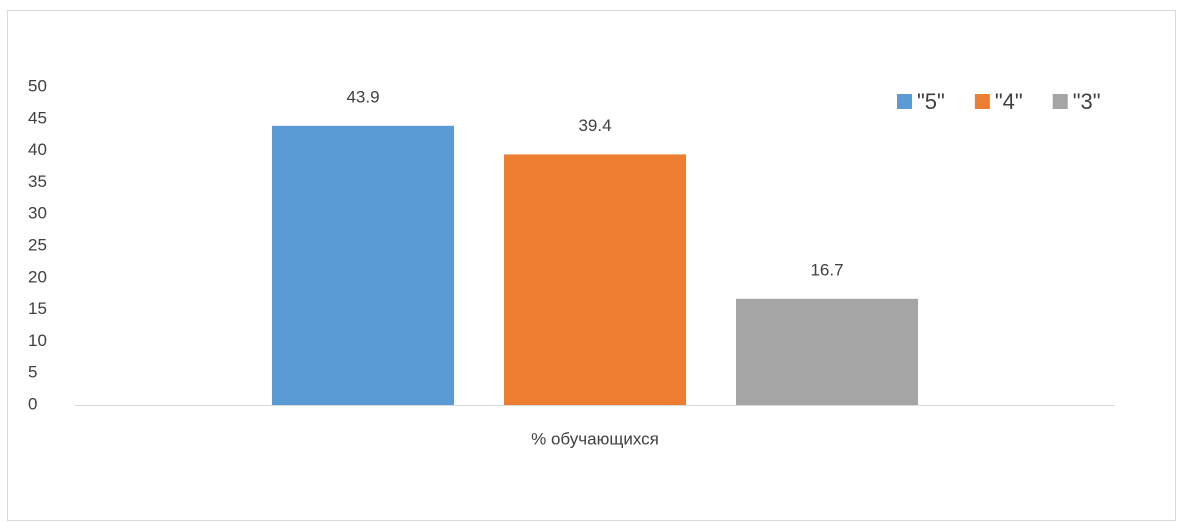 The image size is (1182, 522). What do you see at coordinates (37, 244) in the screenshot?
I see `y-tick-label: 25` at bounding box center [37, 244].